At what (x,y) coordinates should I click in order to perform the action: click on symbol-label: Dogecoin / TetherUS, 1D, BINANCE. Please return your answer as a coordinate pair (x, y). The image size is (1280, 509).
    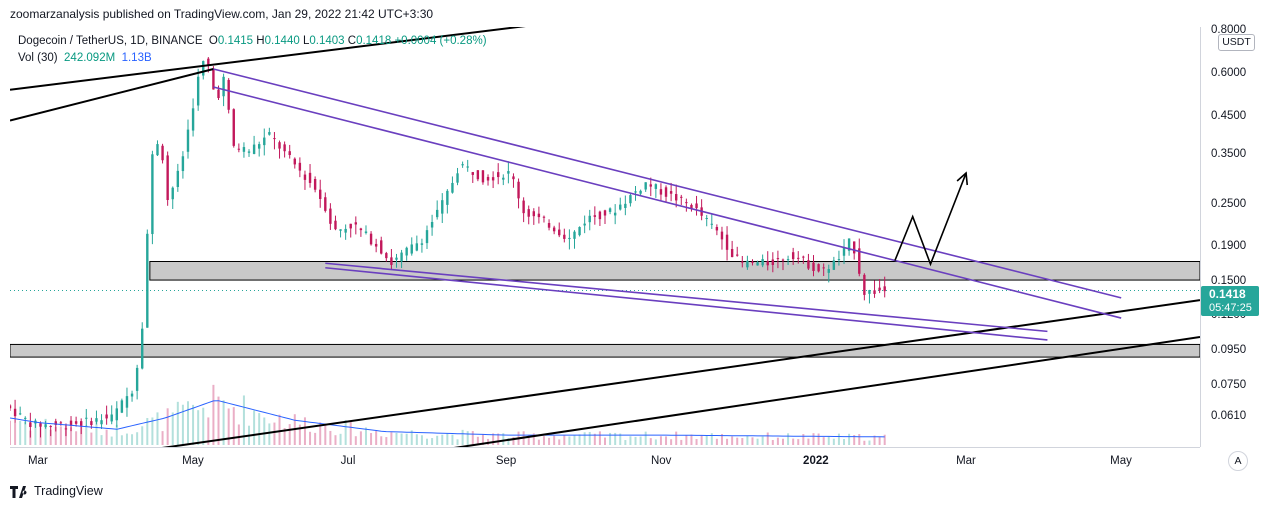
    Looking at the image, I should click on (110, 41).